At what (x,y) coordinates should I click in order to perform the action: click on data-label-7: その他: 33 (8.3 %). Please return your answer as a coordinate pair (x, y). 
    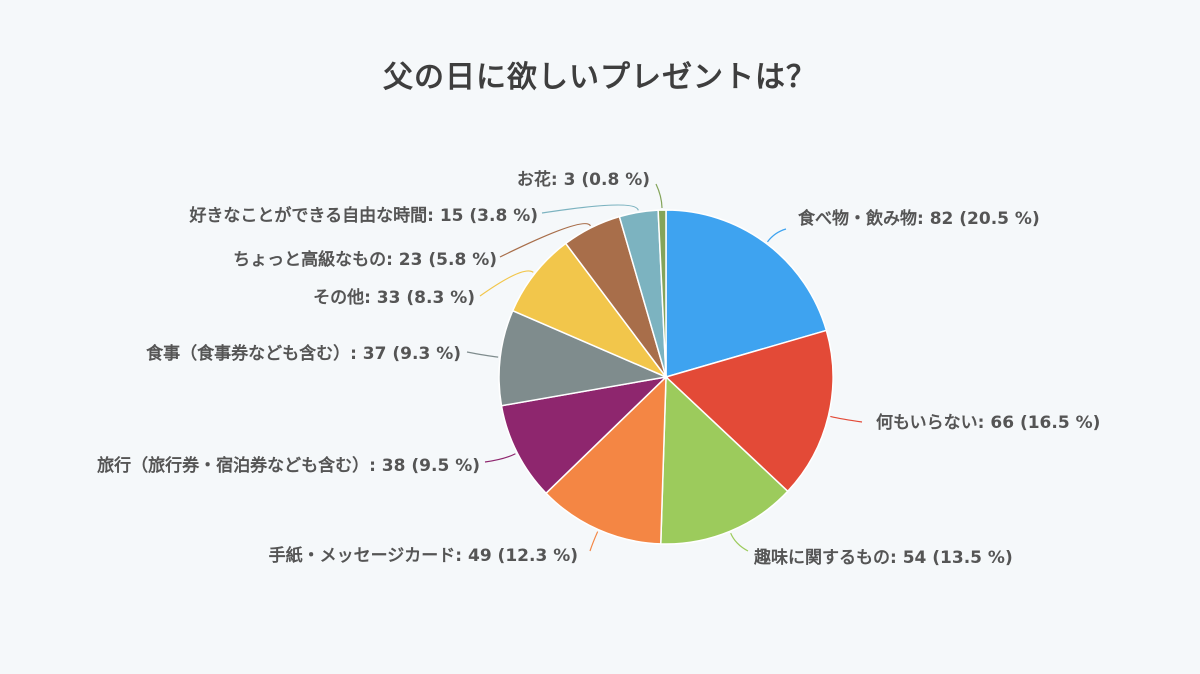
    Looking at the image, I should click on (394, 297).